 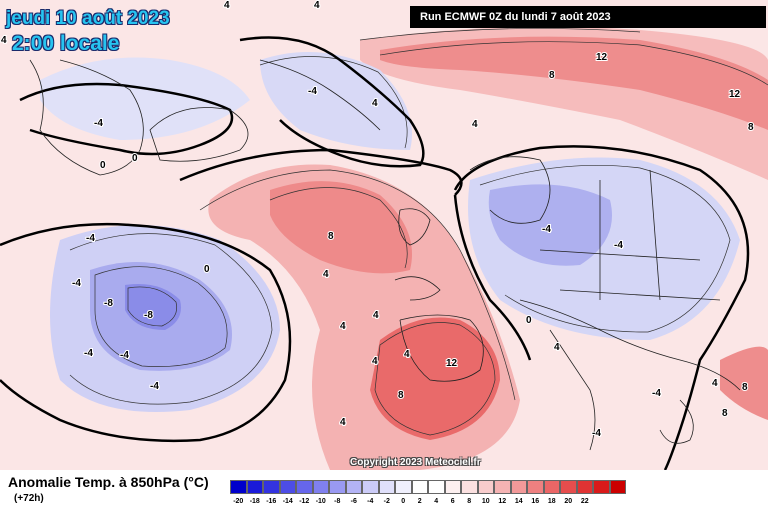 What do you see at coordinates (452, 501) in the screenshot?
I see `scale-tick-label: 6` at bounding box center [452, 501].